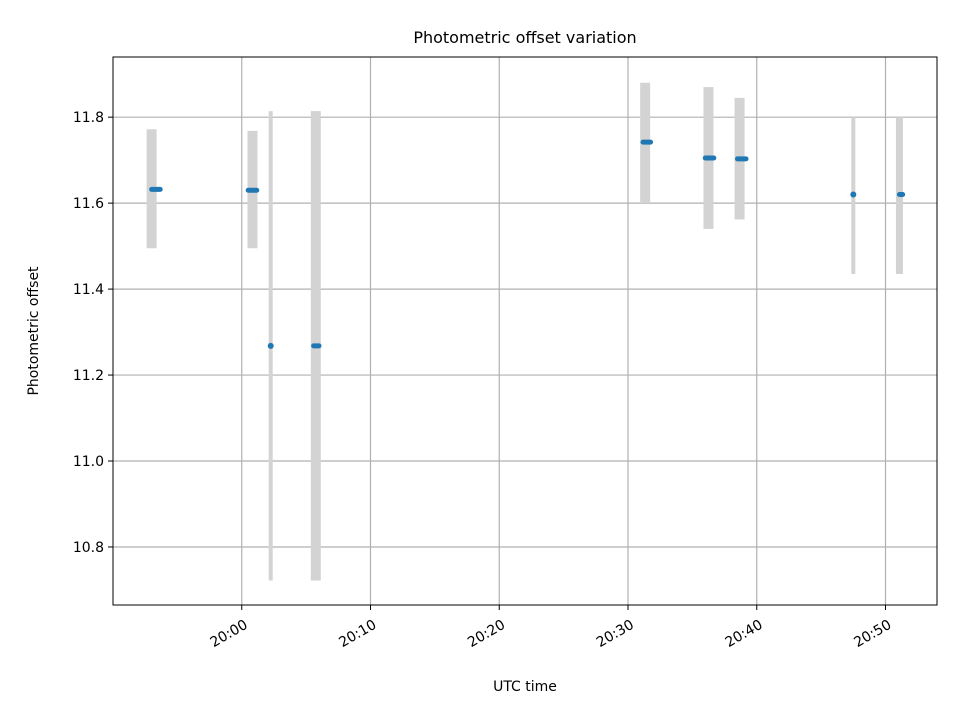 The width and height of the screenshot is (960, 720). What do you see at coordinates (34, 331) in the screenshot?
I see `y-axis-label: Photometric offset` at bounding box center [34, 331].